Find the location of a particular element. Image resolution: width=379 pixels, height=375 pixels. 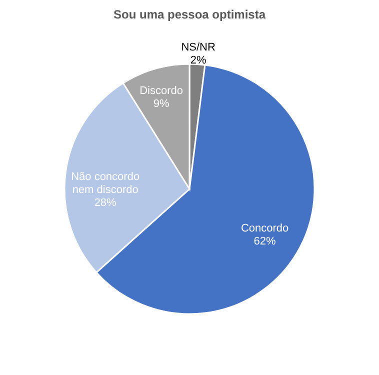

chart-title: Sou uma pessoa optimista is located at coordinates (189, 14).